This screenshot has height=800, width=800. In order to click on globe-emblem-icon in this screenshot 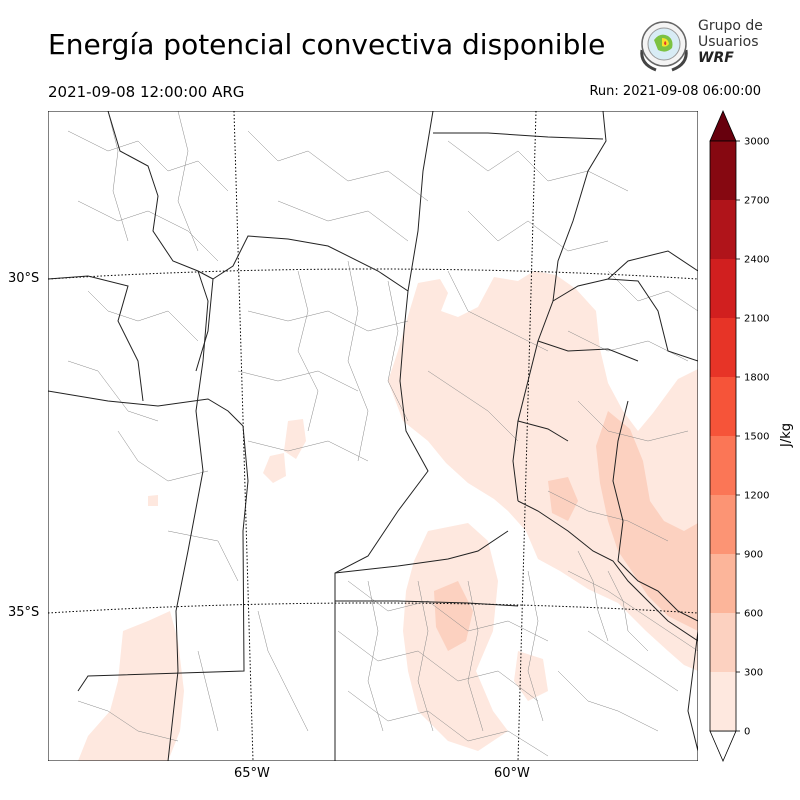, I will do `click(664, 46)`.